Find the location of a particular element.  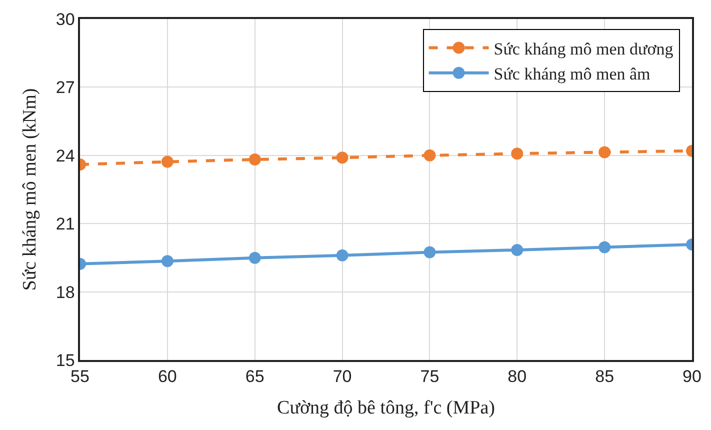

x-tick-label: 90 is located at coordinates (692, 376).